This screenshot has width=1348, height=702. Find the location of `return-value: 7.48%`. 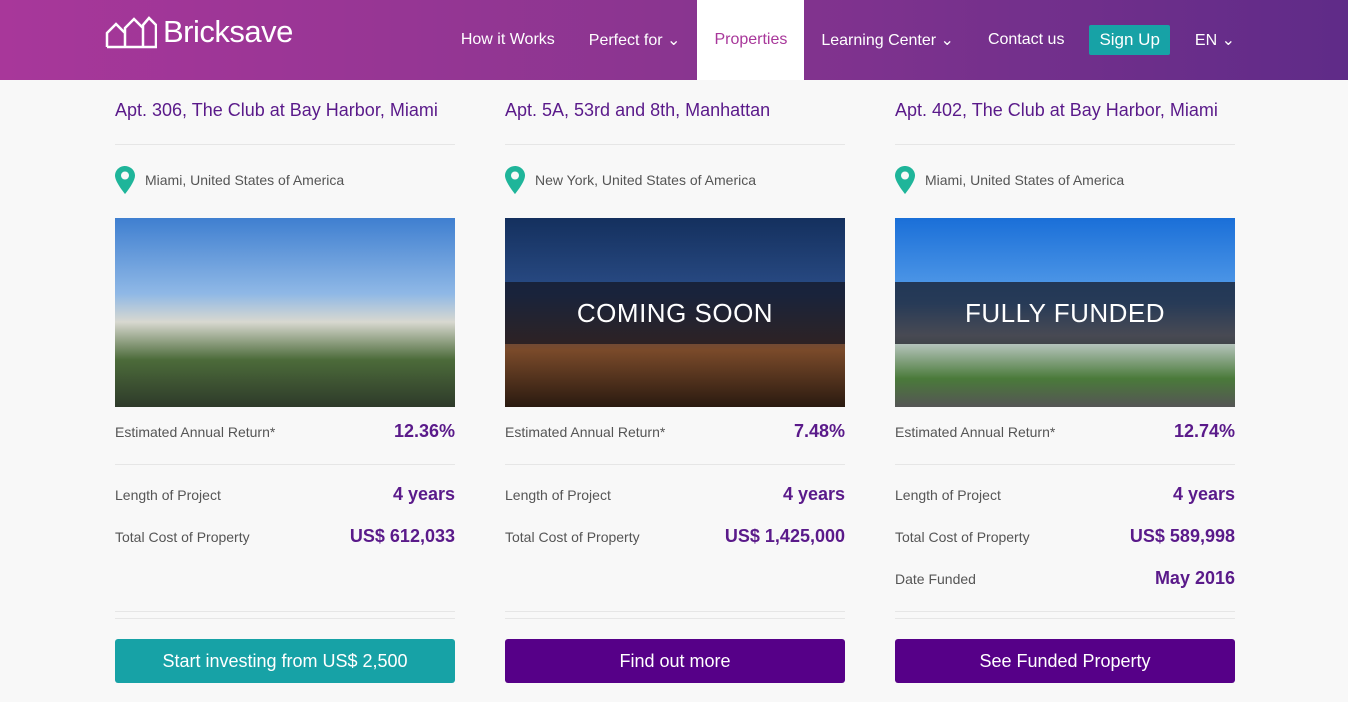

return-value: 7.48% is located at coordinates (819, 431).